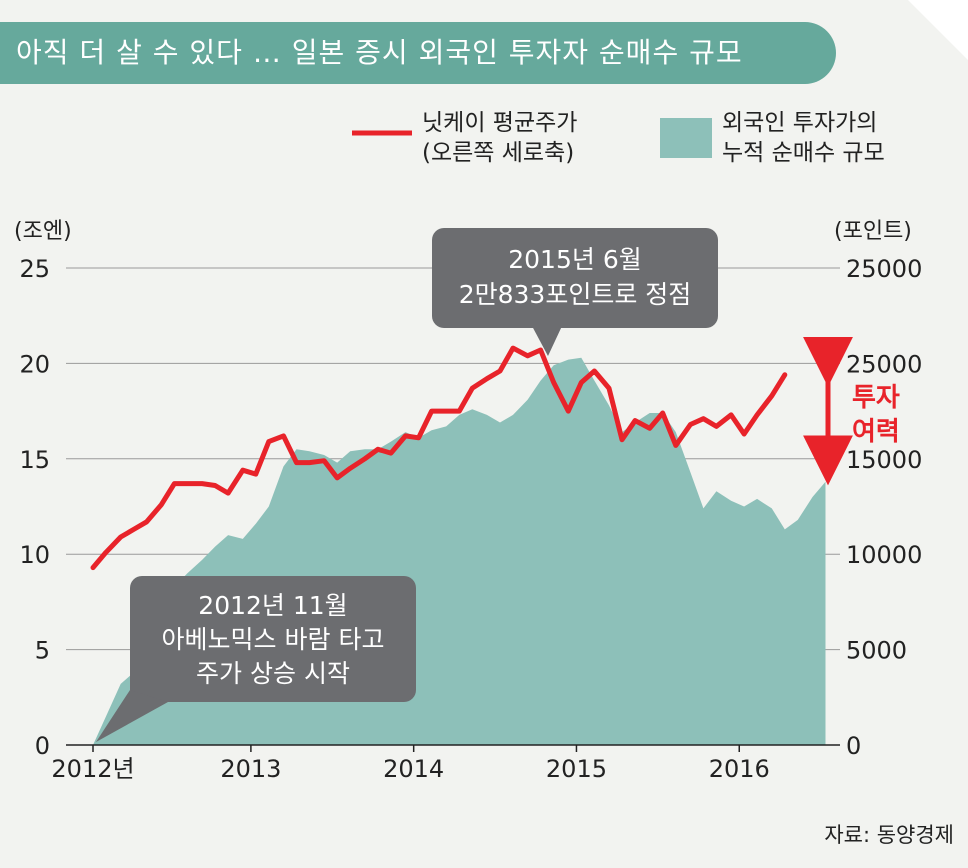  What do you see at coordinates (43, 231) in the screenshot?
I see `y-left-label: (조엔)` at bounding box center [43, 231].